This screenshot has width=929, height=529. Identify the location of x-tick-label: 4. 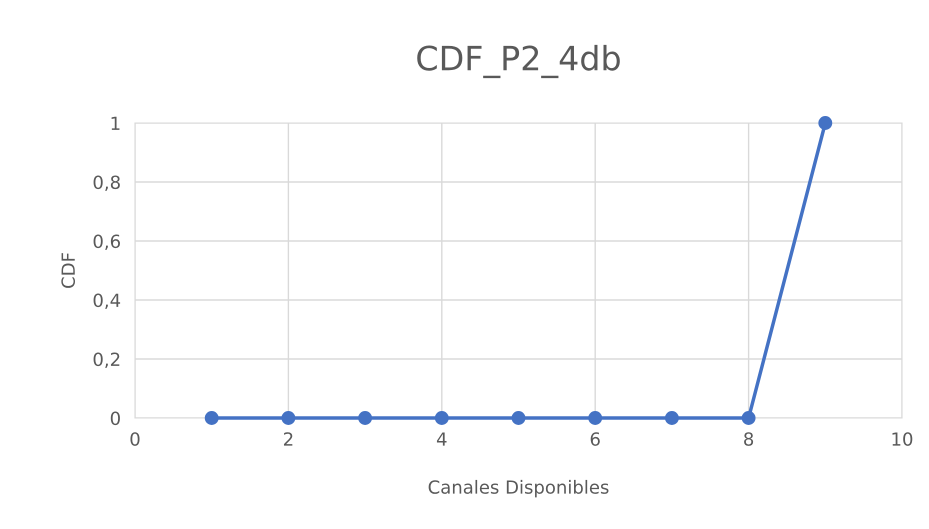
(441, 439).